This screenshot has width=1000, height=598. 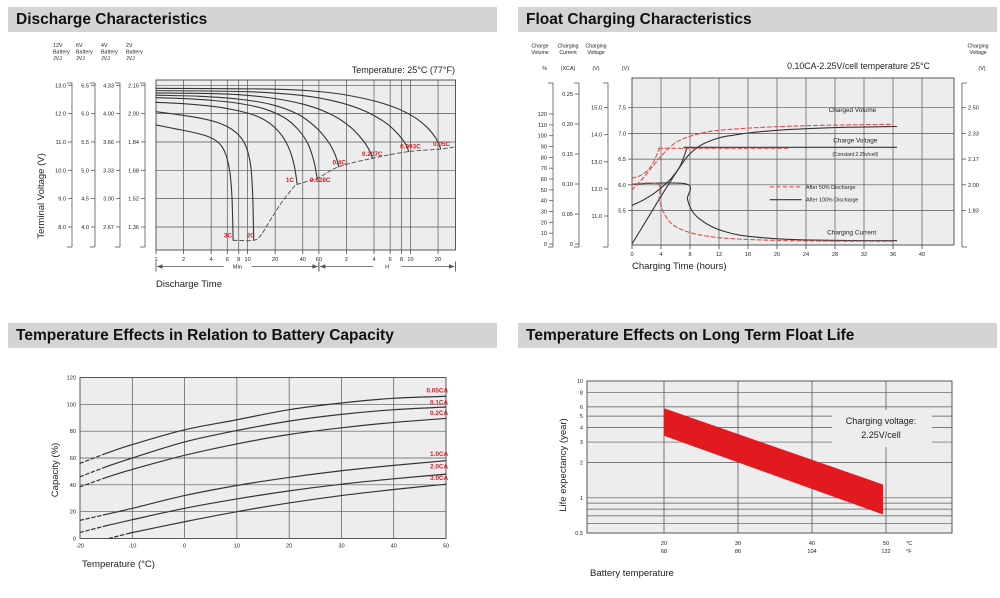 I want to click on x-tick-label: 2, so click(x=183, y=260).